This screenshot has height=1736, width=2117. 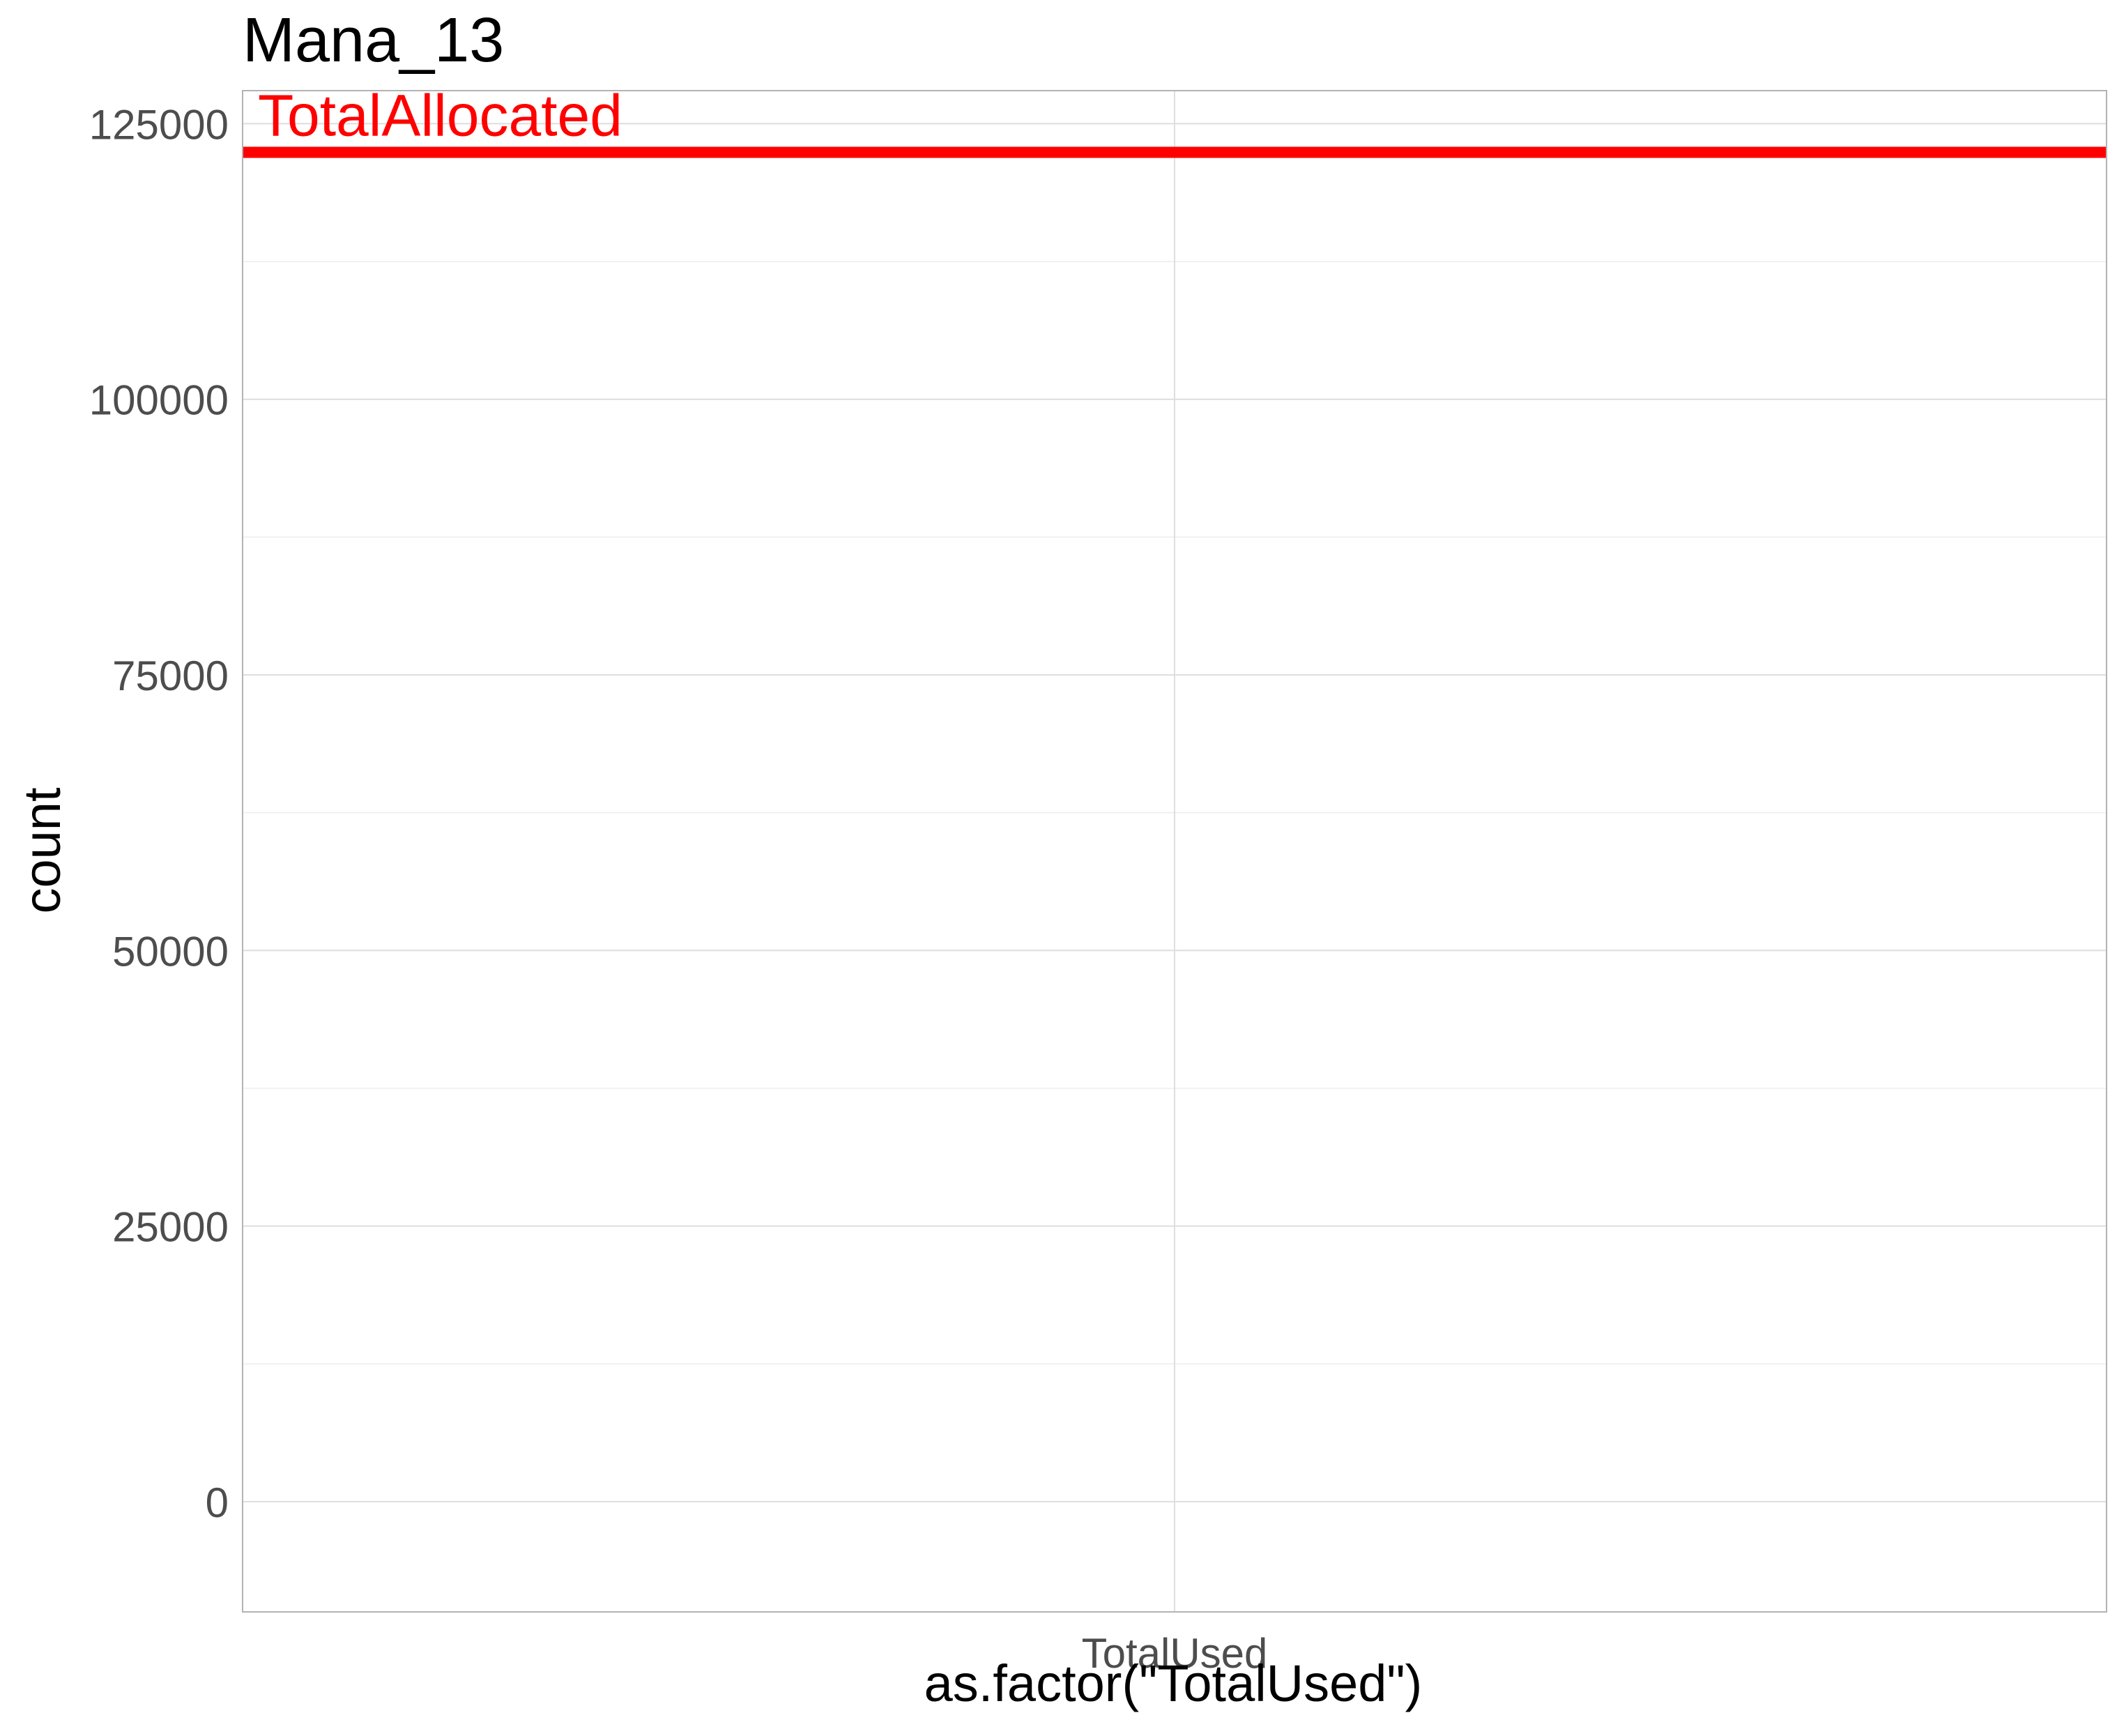 What do you see at coordinates (159, 813) in the screenshot?
I see `y-axis-tick-labels: 0 25000 50000 75000 100000 125000` at bounding box center [159, 813].